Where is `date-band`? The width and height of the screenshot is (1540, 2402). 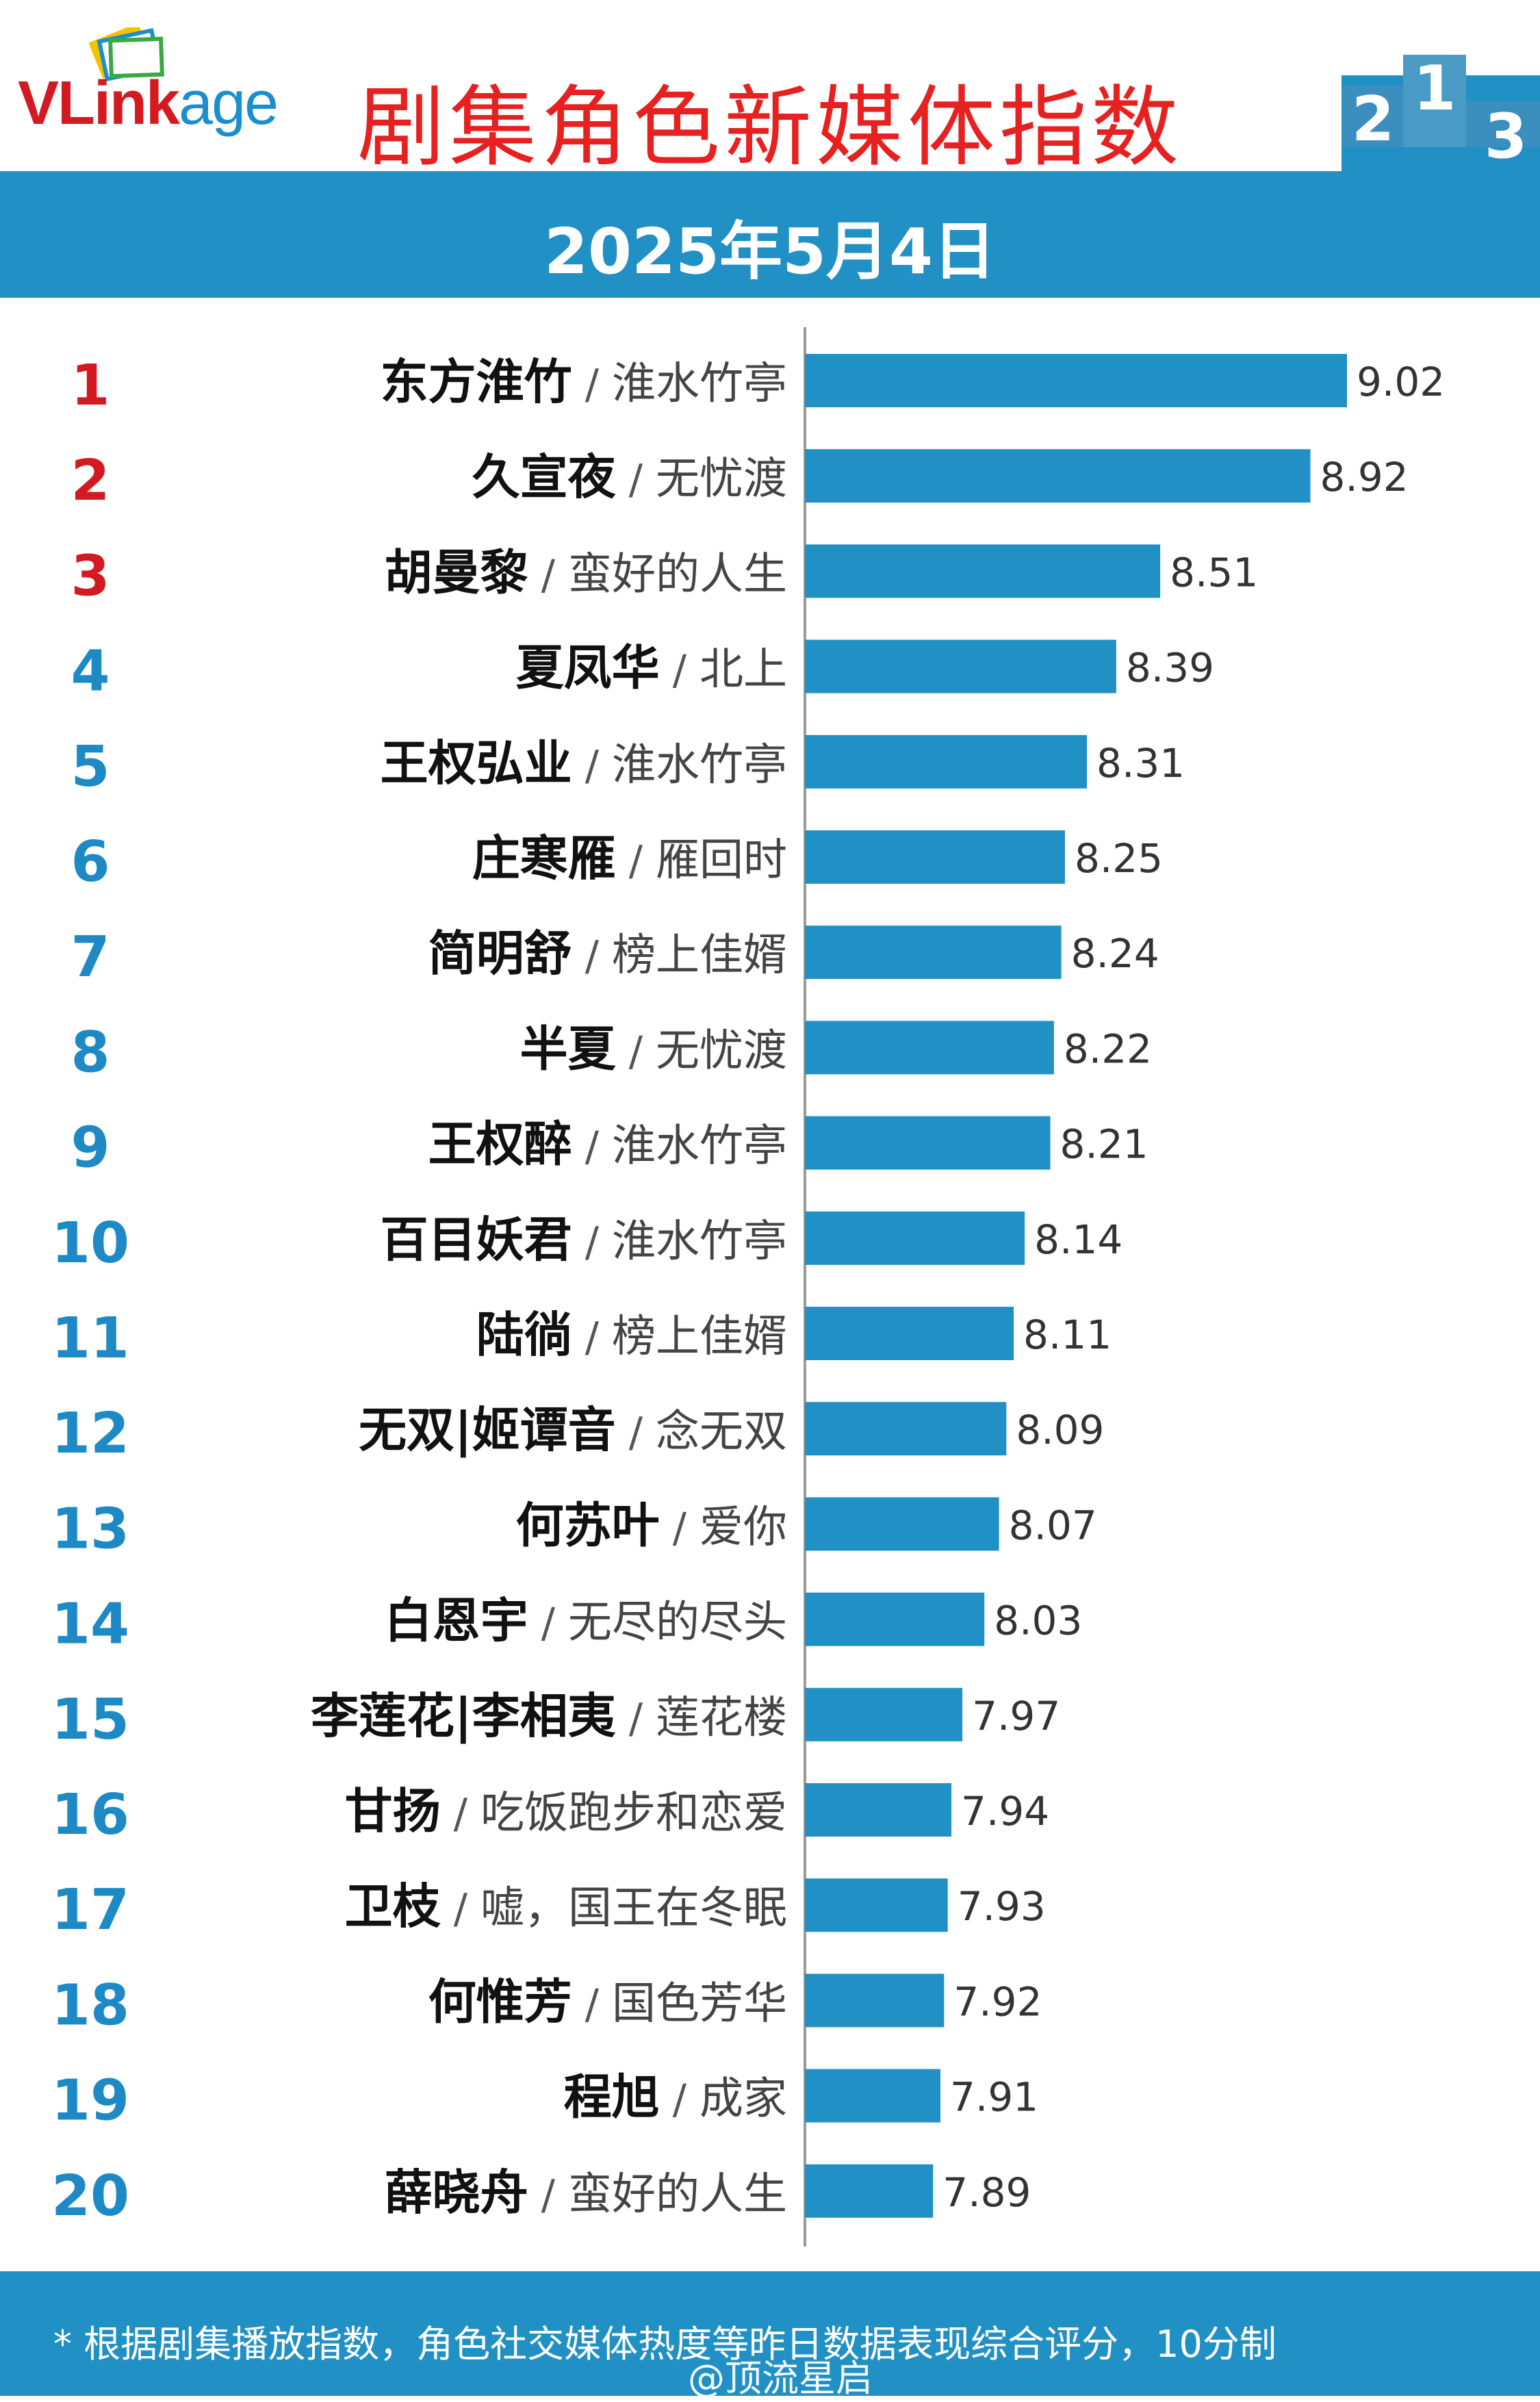
date-band is located at coordinates (770, 235).